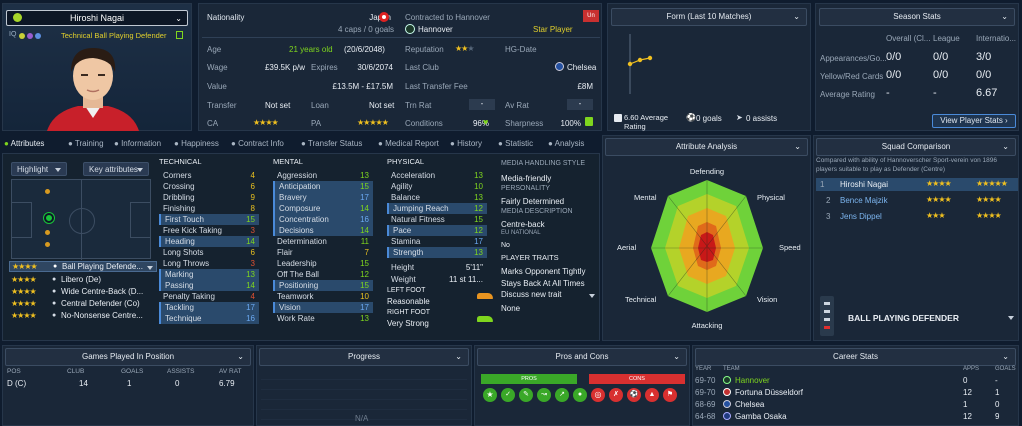 The height and width of the screenshot is (426, 1022). I want to click on attr-pace: Pace 12, so click(437, 230).